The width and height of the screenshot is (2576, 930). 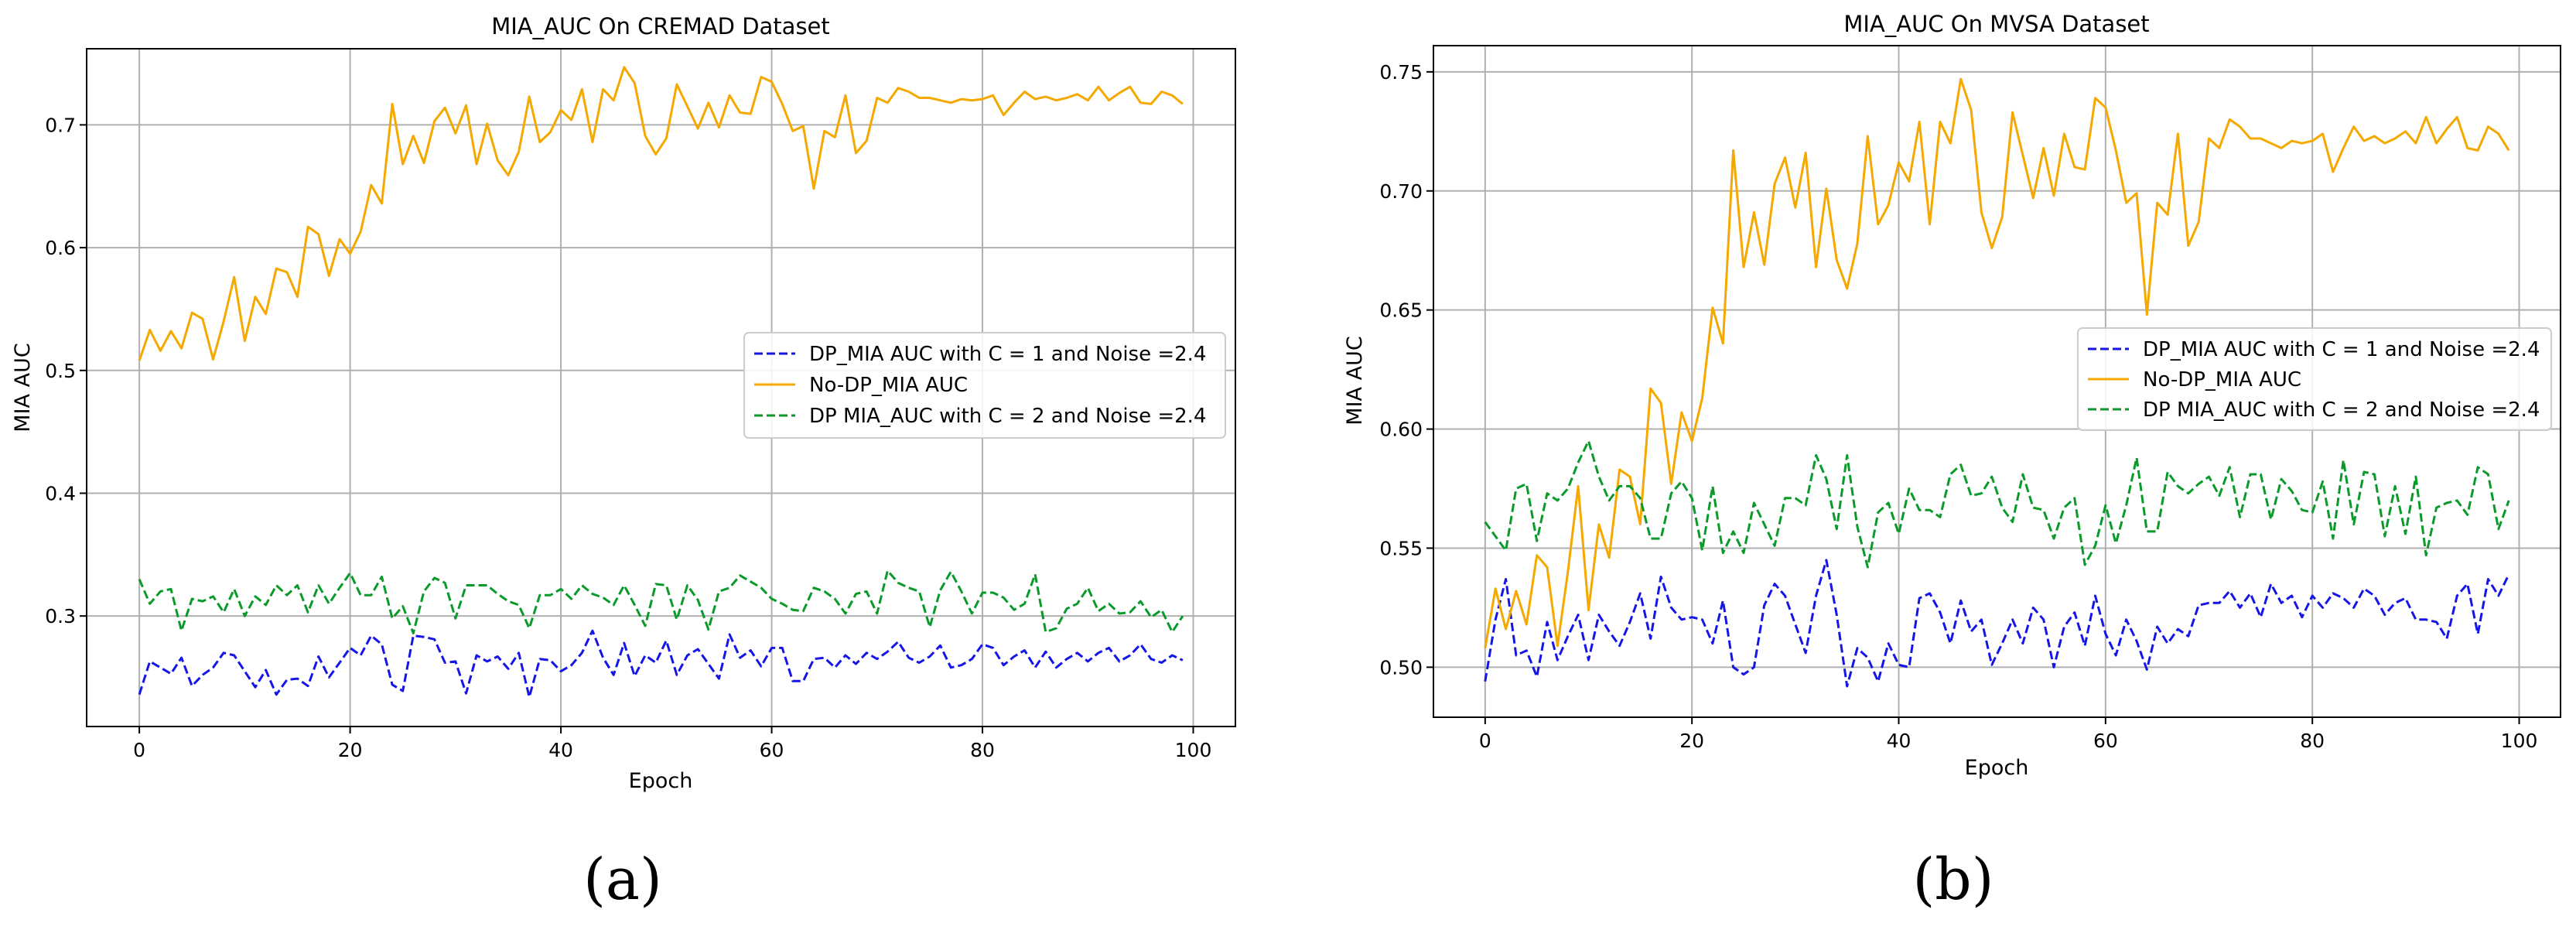 What do you see at coordinates (661, 781) in the screenshot?
I see `x-axis-label-a: Epoch` at bounding box center [661, 781].